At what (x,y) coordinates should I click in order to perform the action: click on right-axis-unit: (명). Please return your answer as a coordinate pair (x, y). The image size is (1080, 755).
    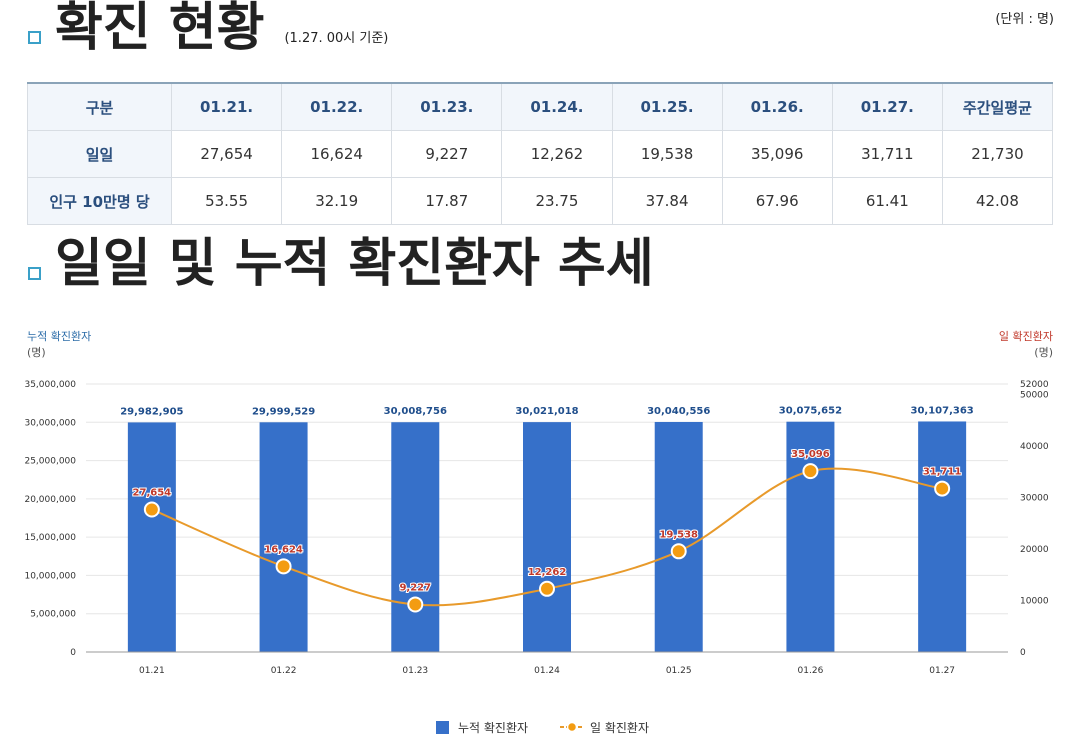
    Looking at the image, I should click on (1043, 352).